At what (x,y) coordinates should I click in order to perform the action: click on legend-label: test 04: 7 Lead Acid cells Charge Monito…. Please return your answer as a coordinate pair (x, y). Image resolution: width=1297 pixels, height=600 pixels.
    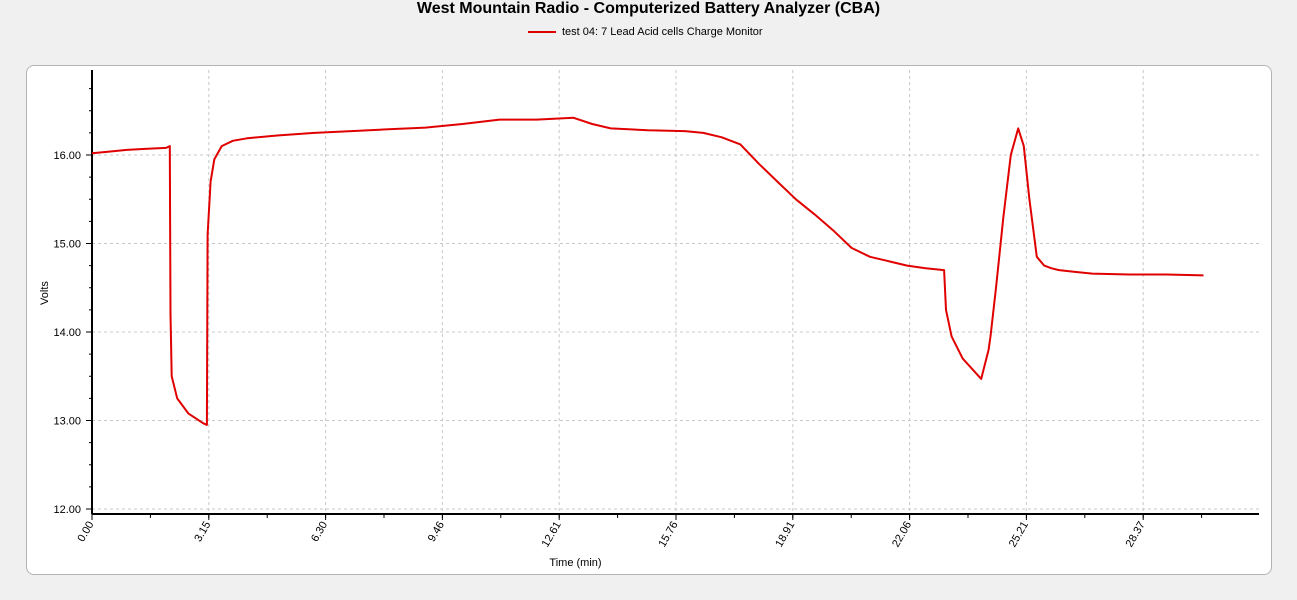
    Looking at the image, I should click on (662, 32).